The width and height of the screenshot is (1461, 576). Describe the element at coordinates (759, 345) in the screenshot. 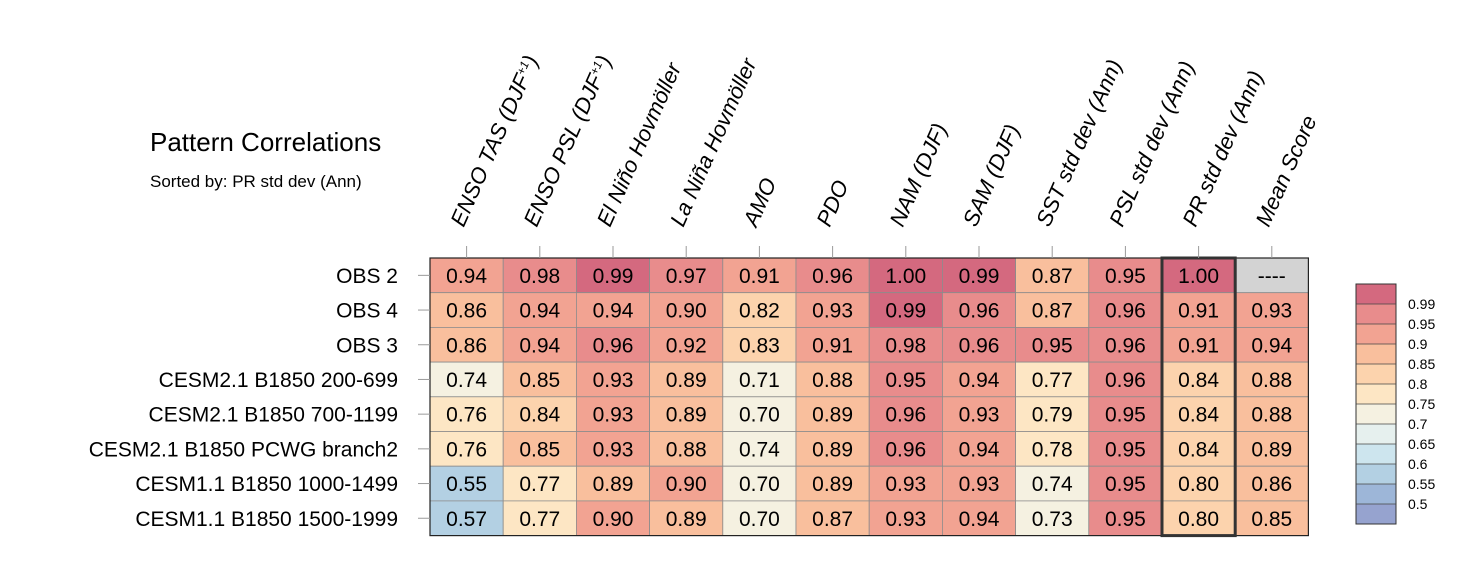

I see `cell-value-label: 0.83` at that location.